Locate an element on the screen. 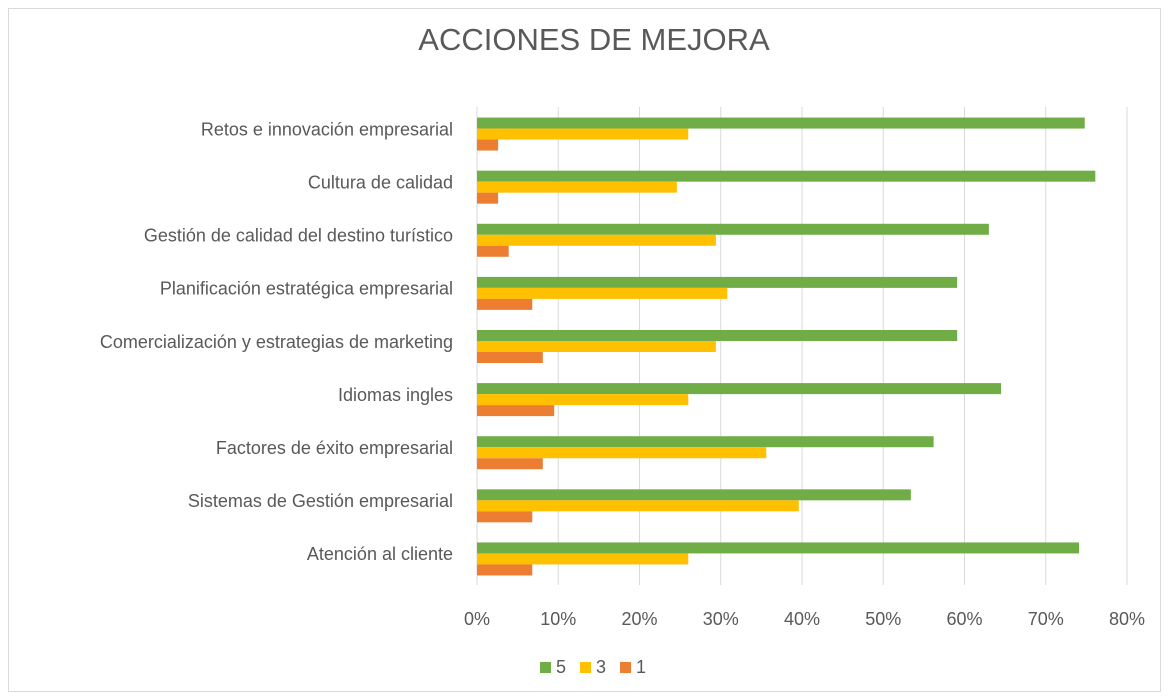 The width and height of the screenshot is (1169, 700). y-tick-label: Idiomas ingles is located at coordinates (395, 395).